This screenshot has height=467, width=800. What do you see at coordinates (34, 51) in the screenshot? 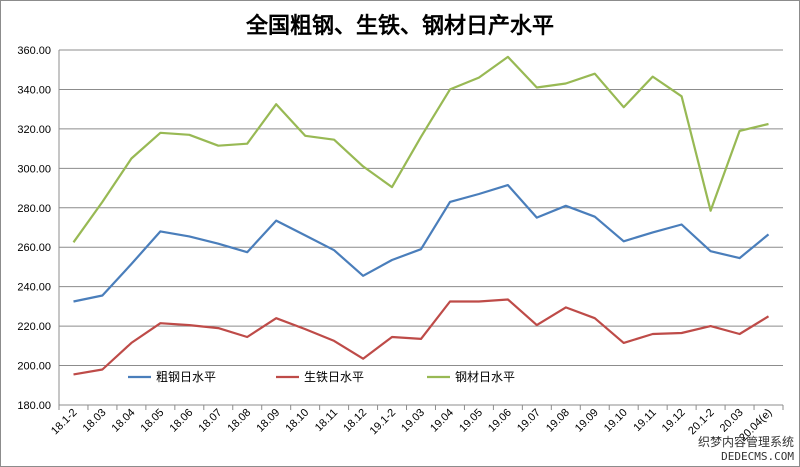
I see `y-tick-label: 360.00` at bounding box center [34, 51].